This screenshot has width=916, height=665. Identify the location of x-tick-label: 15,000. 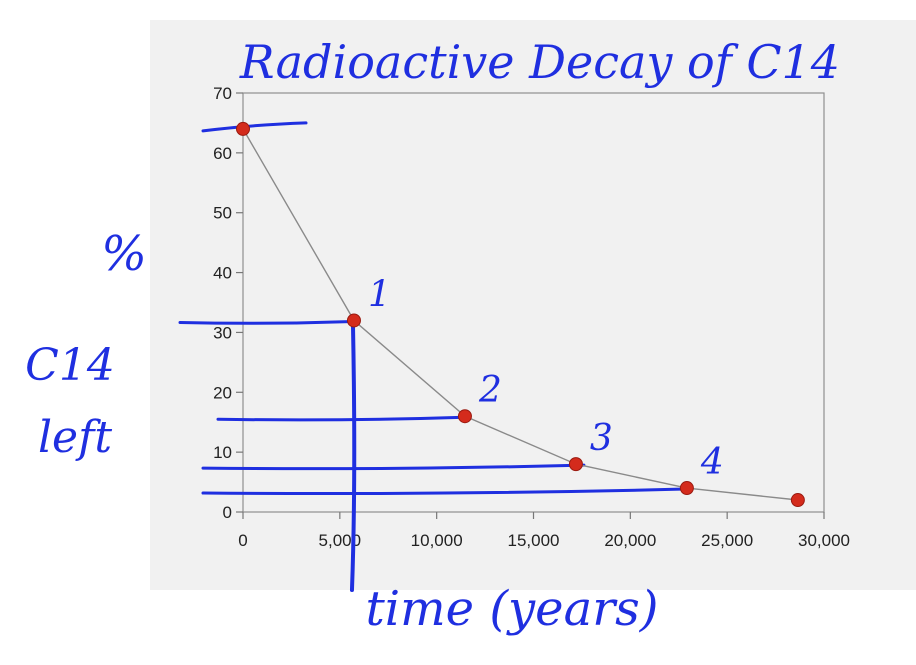
(534, 540).